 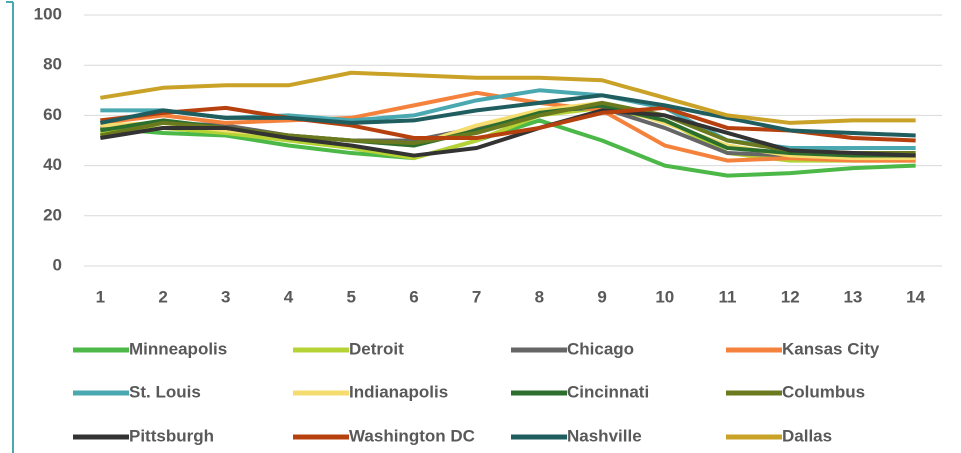 What do you see at coordinates (790, 296) in the screenshot?
I see `x-tick-label: 12` at bounding box center [790, 296].